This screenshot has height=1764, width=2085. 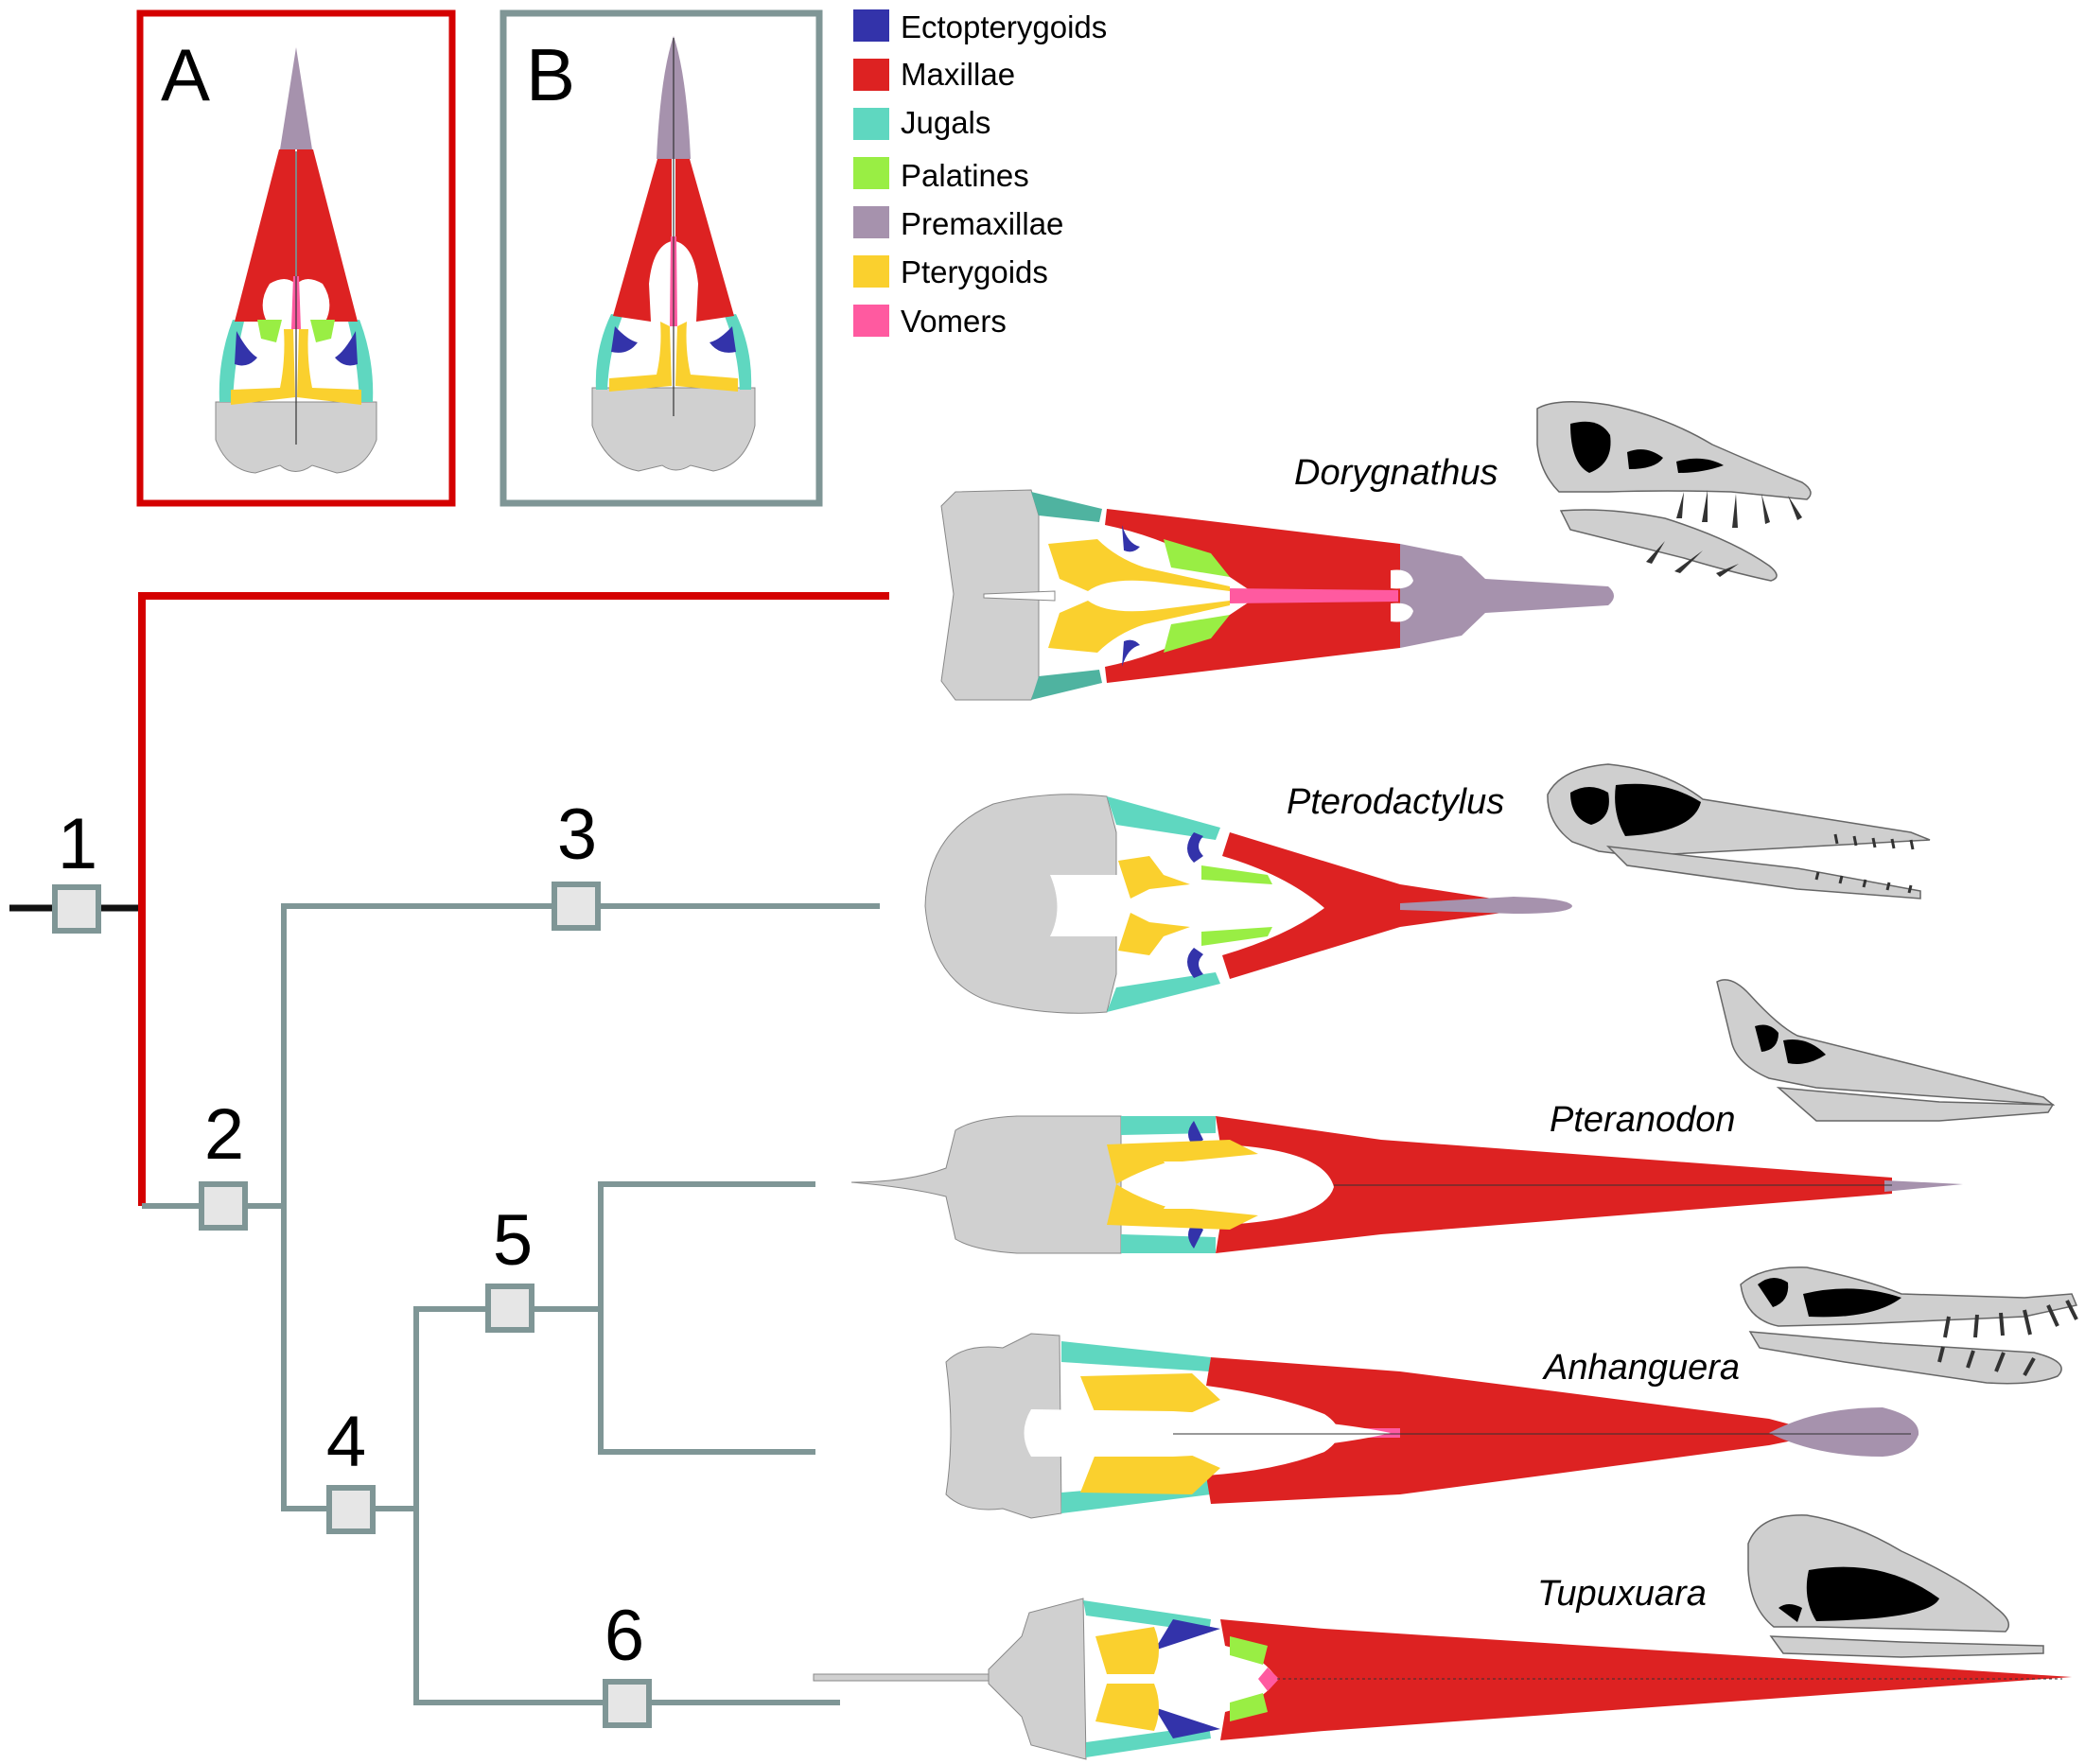 What do you see at coordinates (1195, 905) in the screenshot?
I see `pterodactylus-ectopterygoids` at bounding box center [1195, 905].